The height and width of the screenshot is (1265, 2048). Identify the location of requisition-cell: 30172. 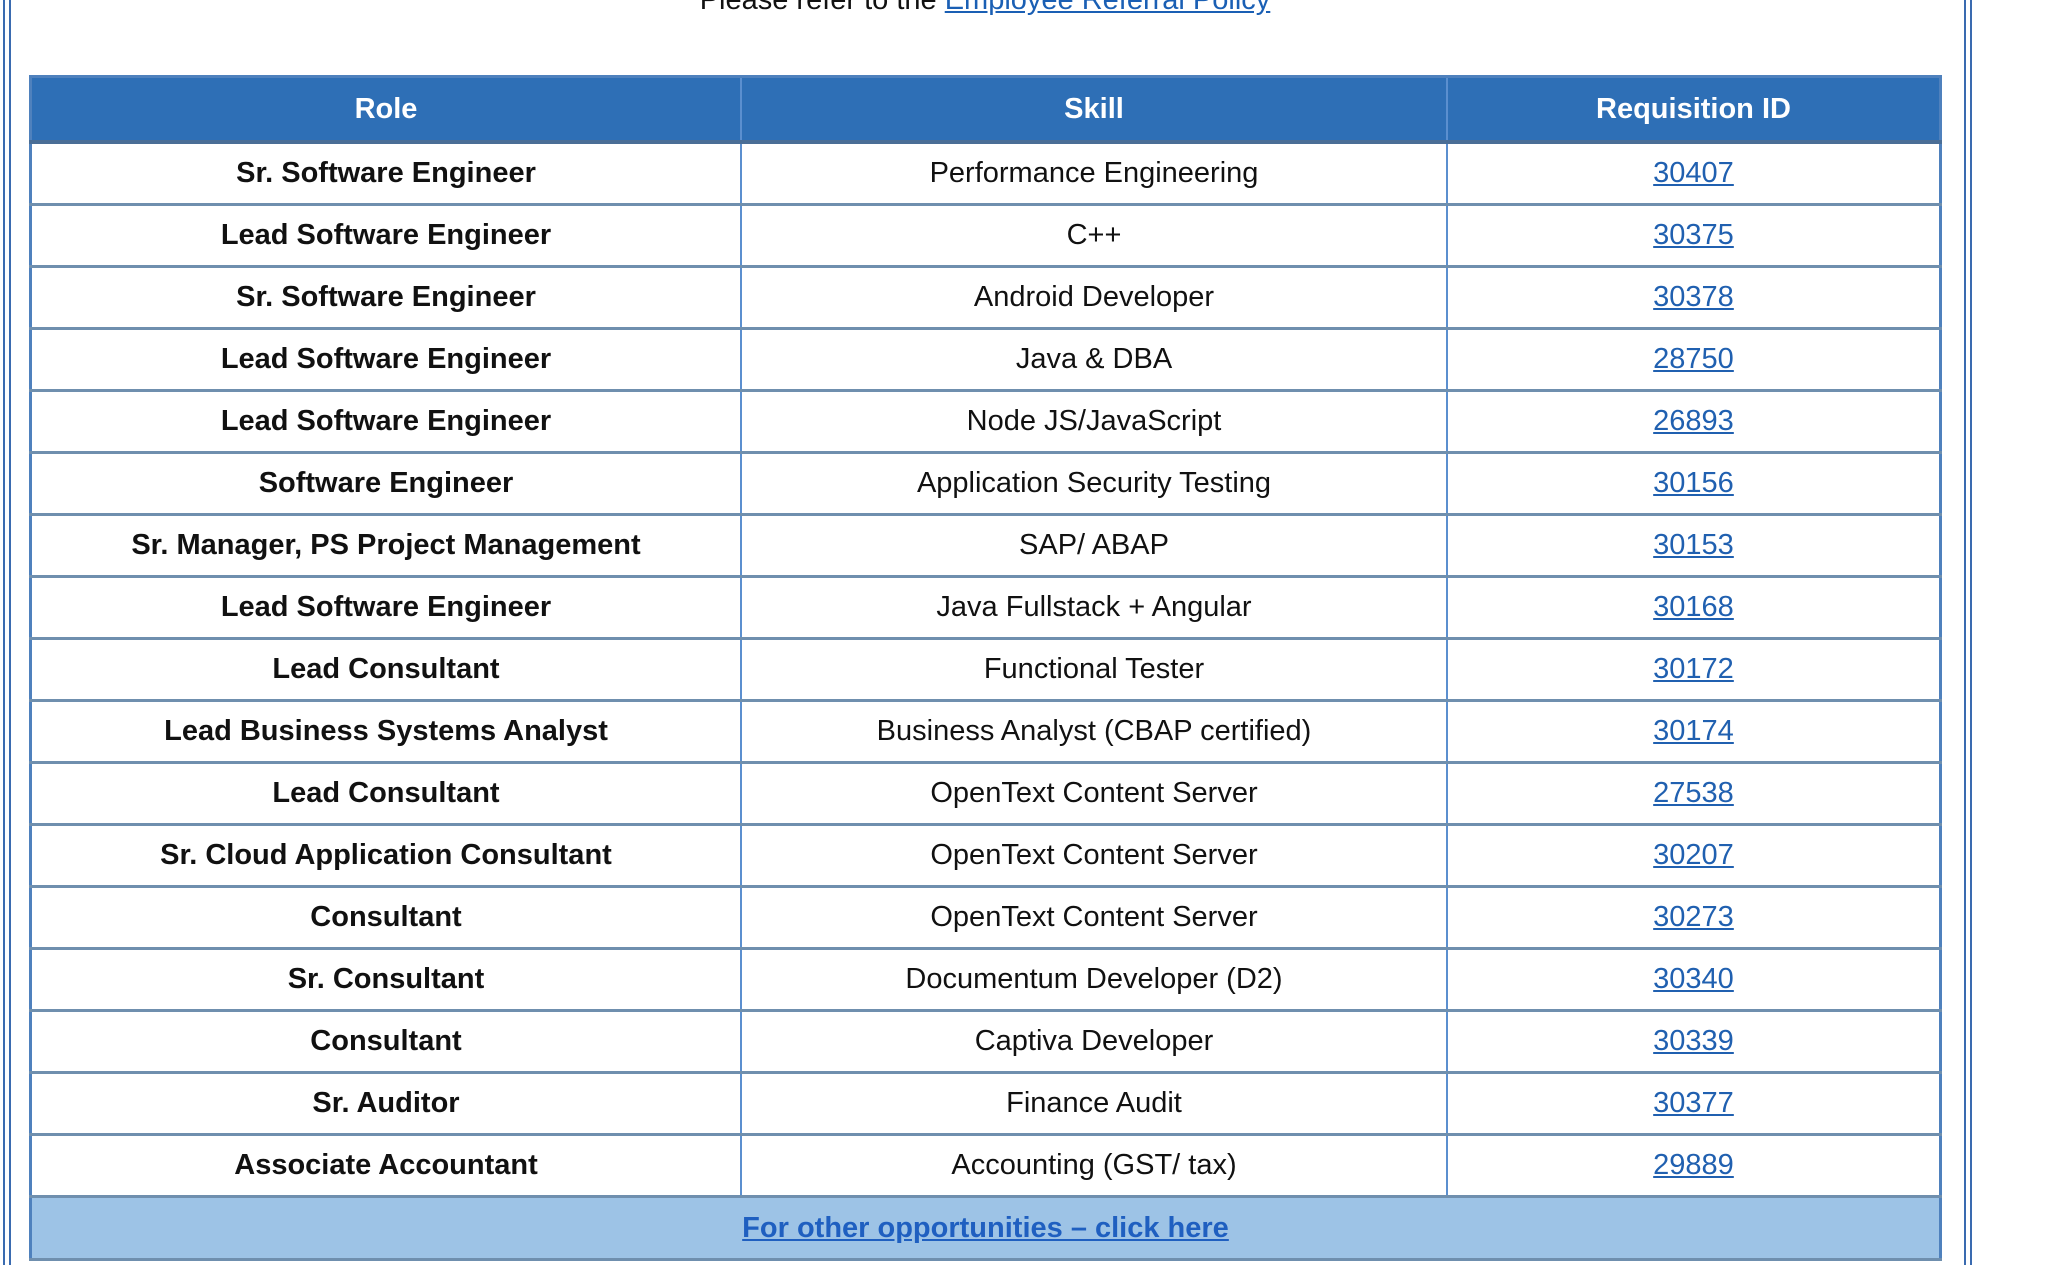
(1694, 669).